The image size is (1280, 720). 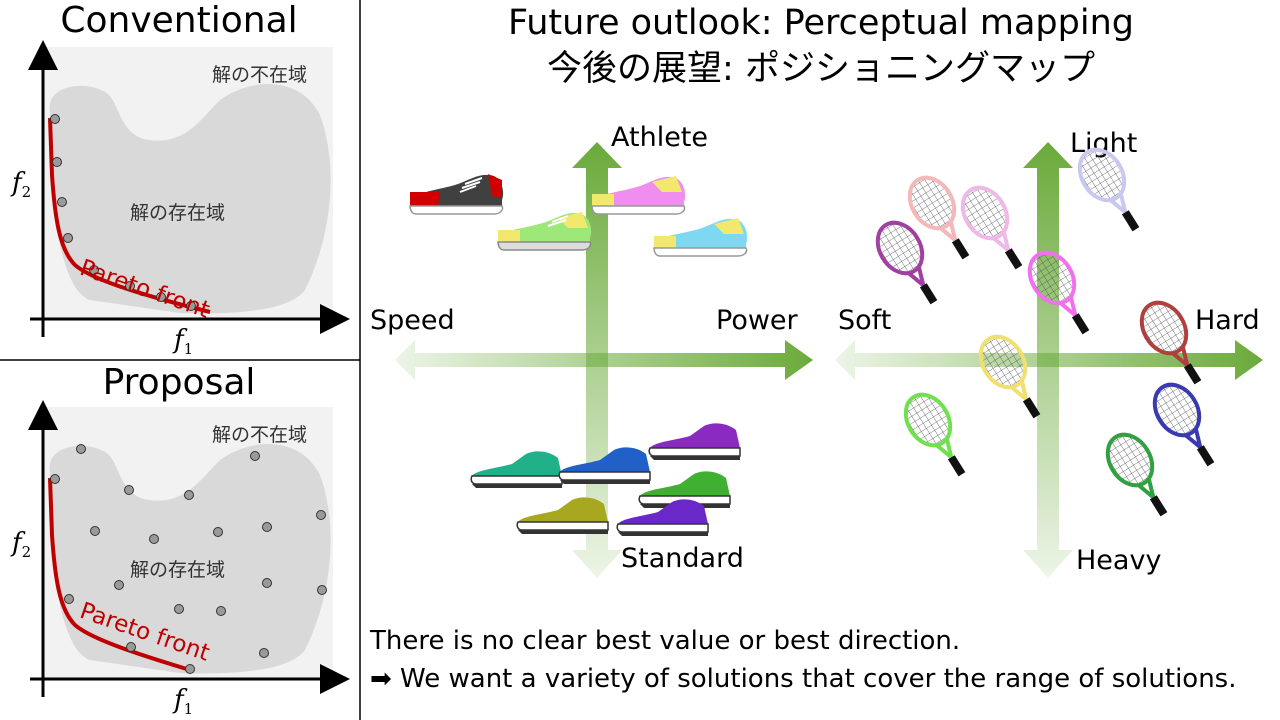 I want to click on proposal-feasible-region, so click(x=190, y=559).